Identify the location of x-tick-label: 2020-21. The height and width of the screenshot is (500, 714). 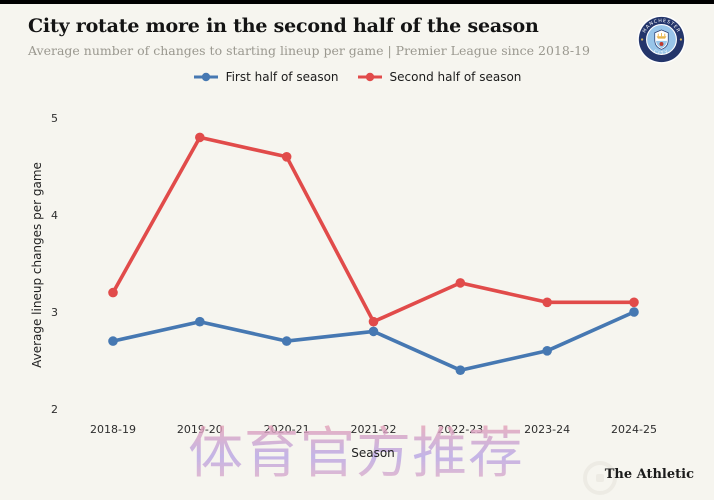
(287, 429).